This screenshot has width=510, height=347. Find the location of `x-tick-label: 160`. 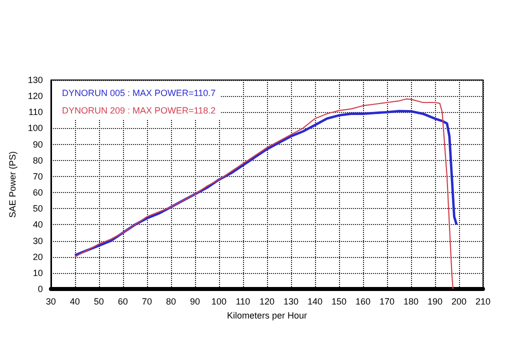

x-tick-label: 160 is located at coordinates (362, 301).